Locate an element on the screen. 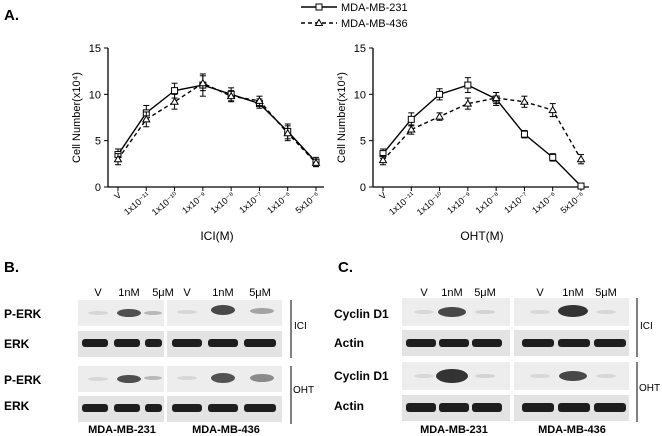 This screenshot has height=436, width=662. series-line is located at coordinates (217, 123).